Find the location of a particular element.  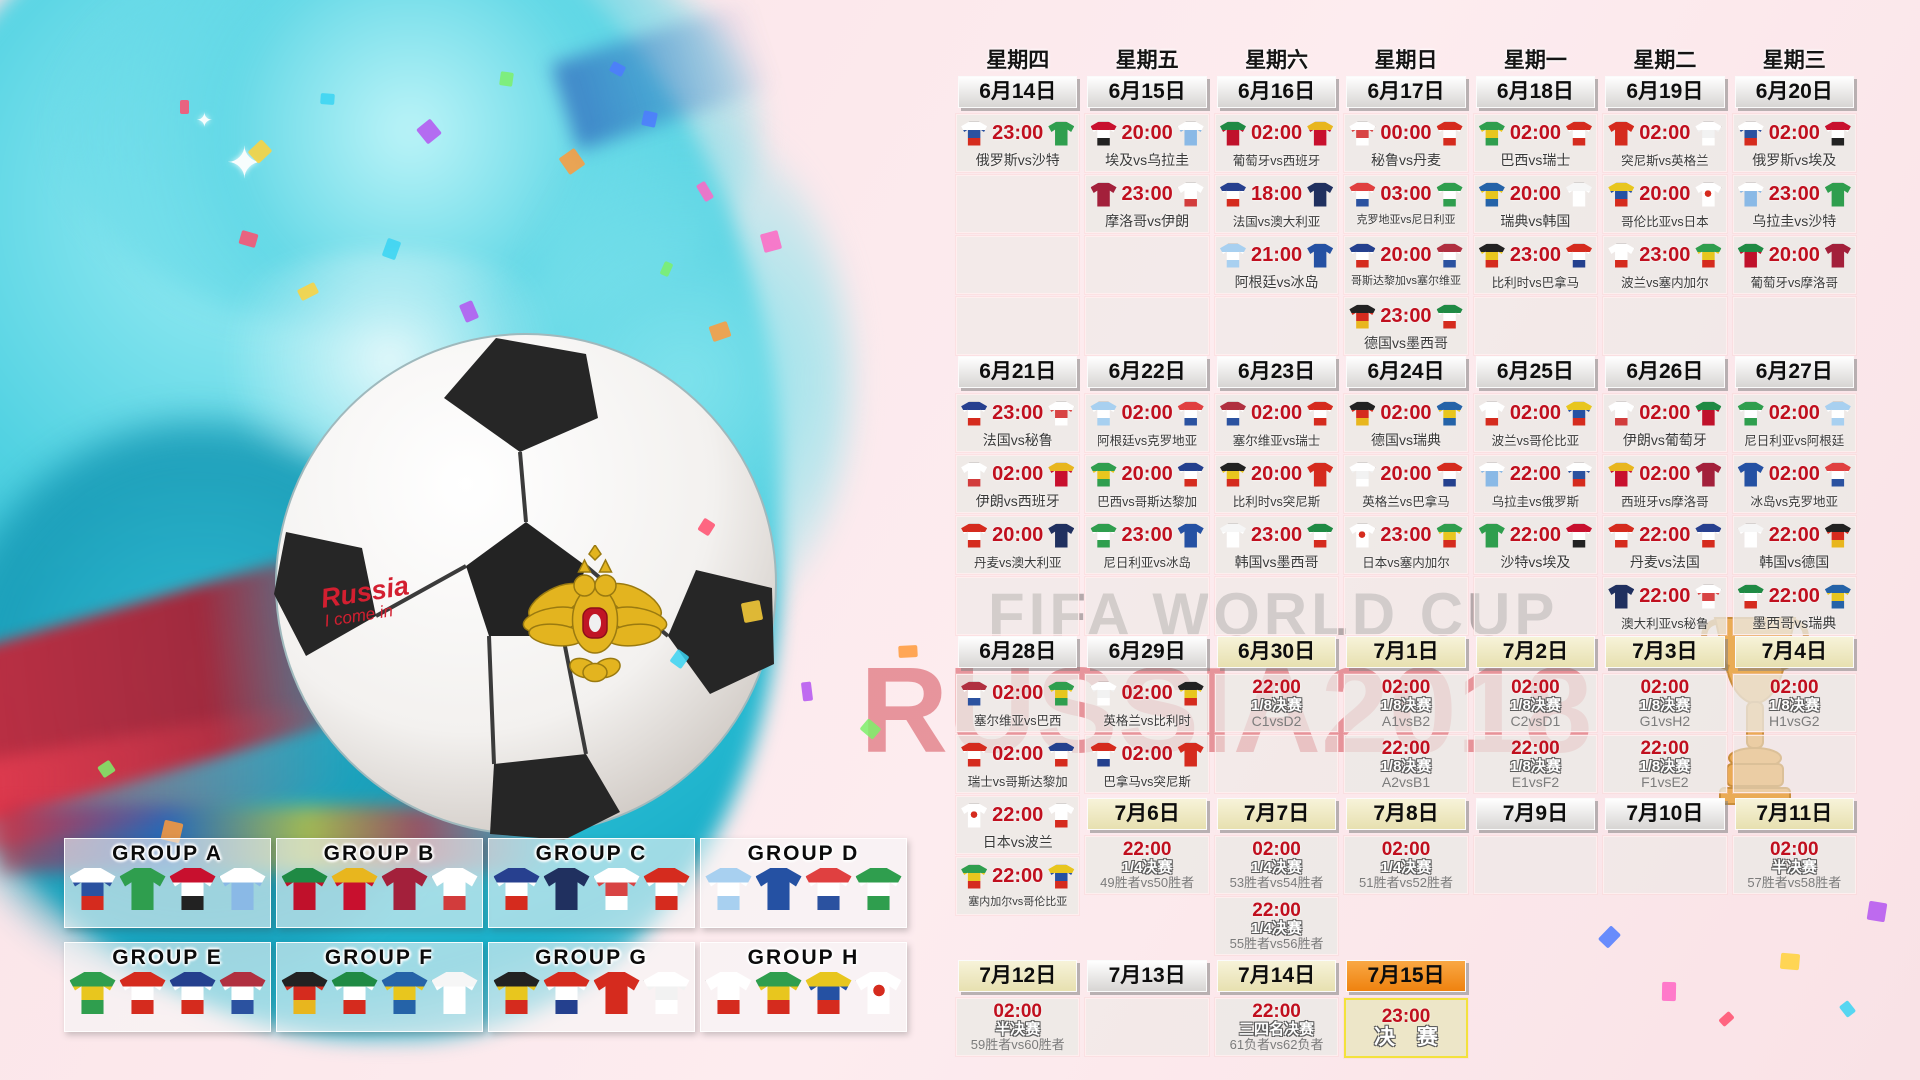

date-header: 6月28日 is located at coordinates (1018, 652).